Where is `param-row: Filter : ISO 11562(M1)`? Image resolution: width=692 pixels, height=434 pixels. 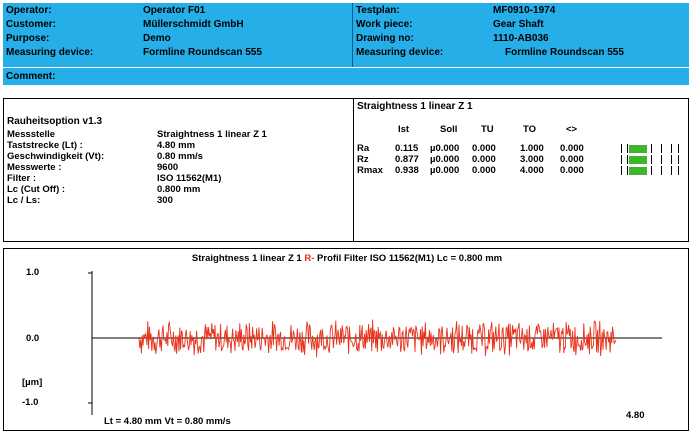
param-row: Filter : ISO 11562(M1) is located at coordinates (177, 178).